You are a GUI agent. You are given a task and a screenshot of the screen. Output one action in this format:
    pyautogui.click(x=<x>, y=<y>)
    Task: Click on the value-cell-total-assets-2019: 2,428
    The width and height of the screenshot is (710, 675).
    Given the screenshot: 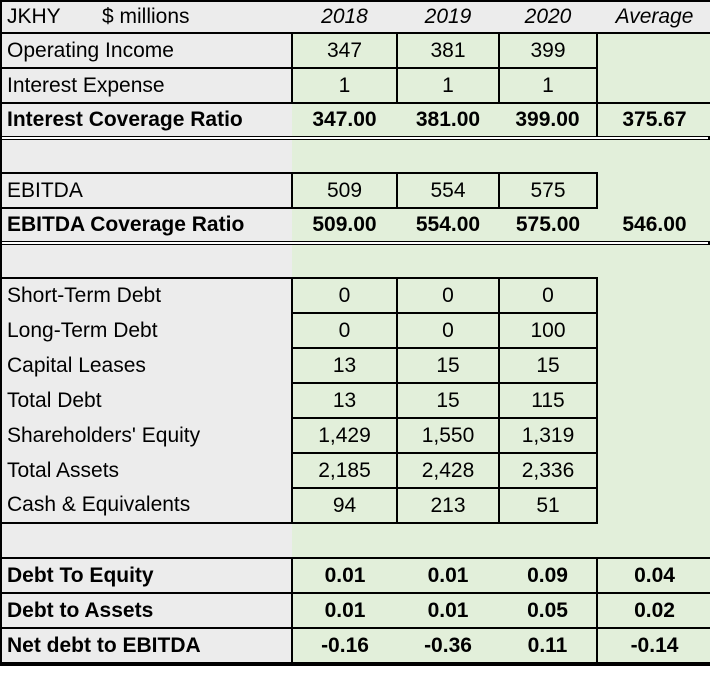 What is the action you would take?
    pyautogui.click(x=448, y=470)
    